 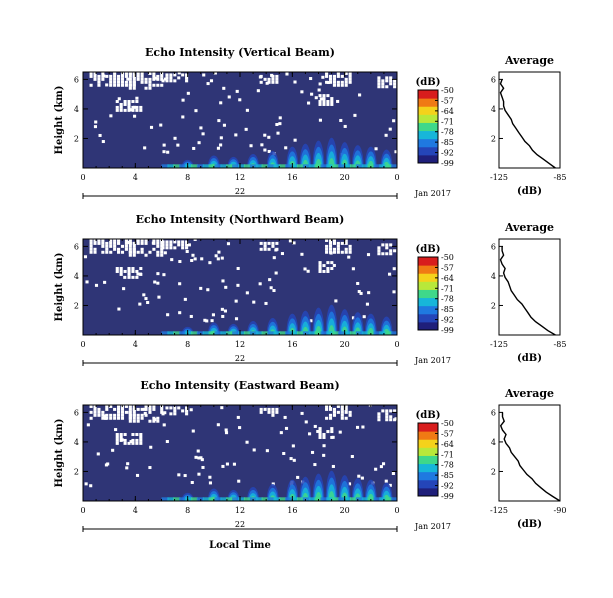 What do you see at coordinates (135, 510) in the screenshot?
I see `x-tick-label: 4` at bounding box center [135, 510].